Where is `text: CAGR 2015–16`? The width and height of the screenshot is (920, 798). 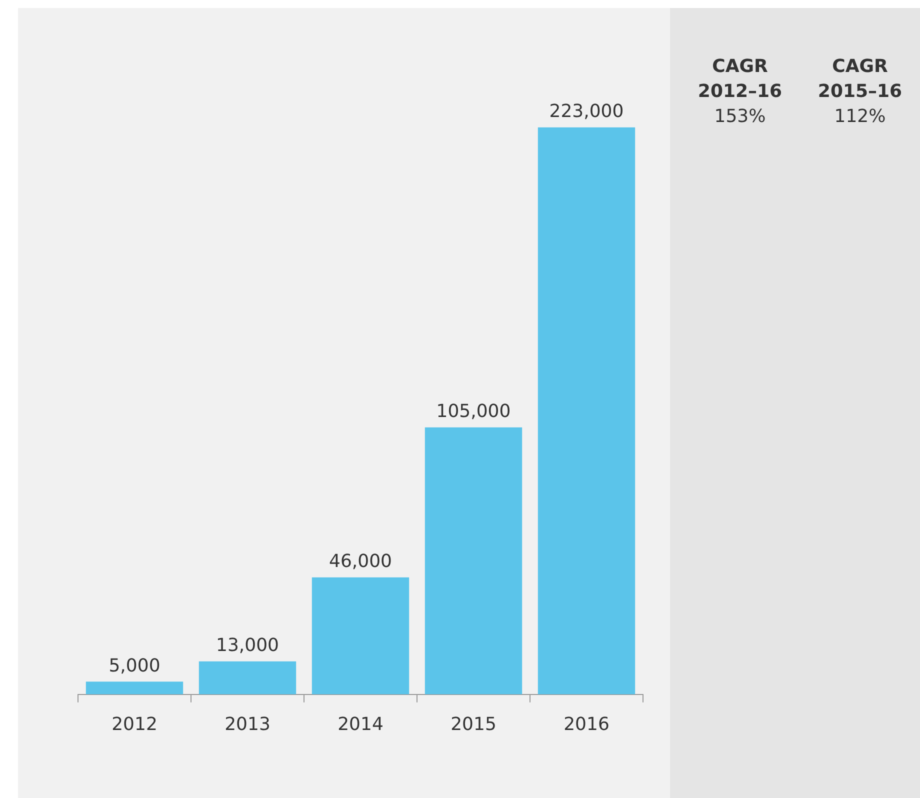
text: CAGR 2015–16 is located at coordinates (860, 79).